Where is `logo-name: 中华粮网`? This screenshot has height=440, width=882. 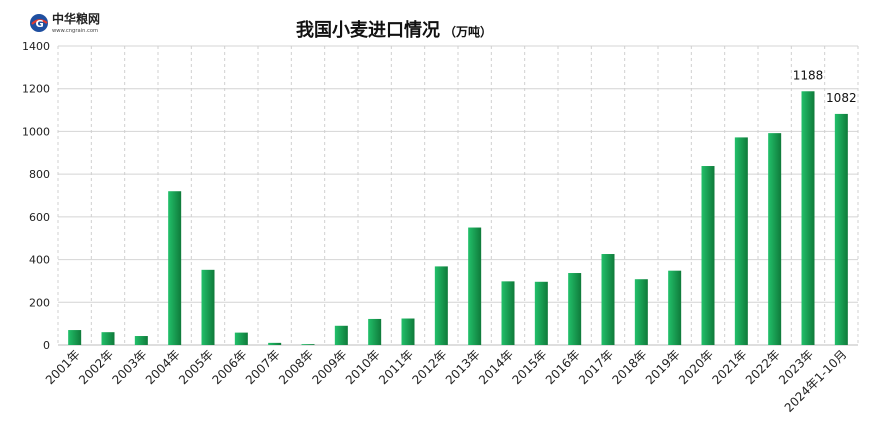 logo-name: 中华粮网 is located at coordinates (76, 18).